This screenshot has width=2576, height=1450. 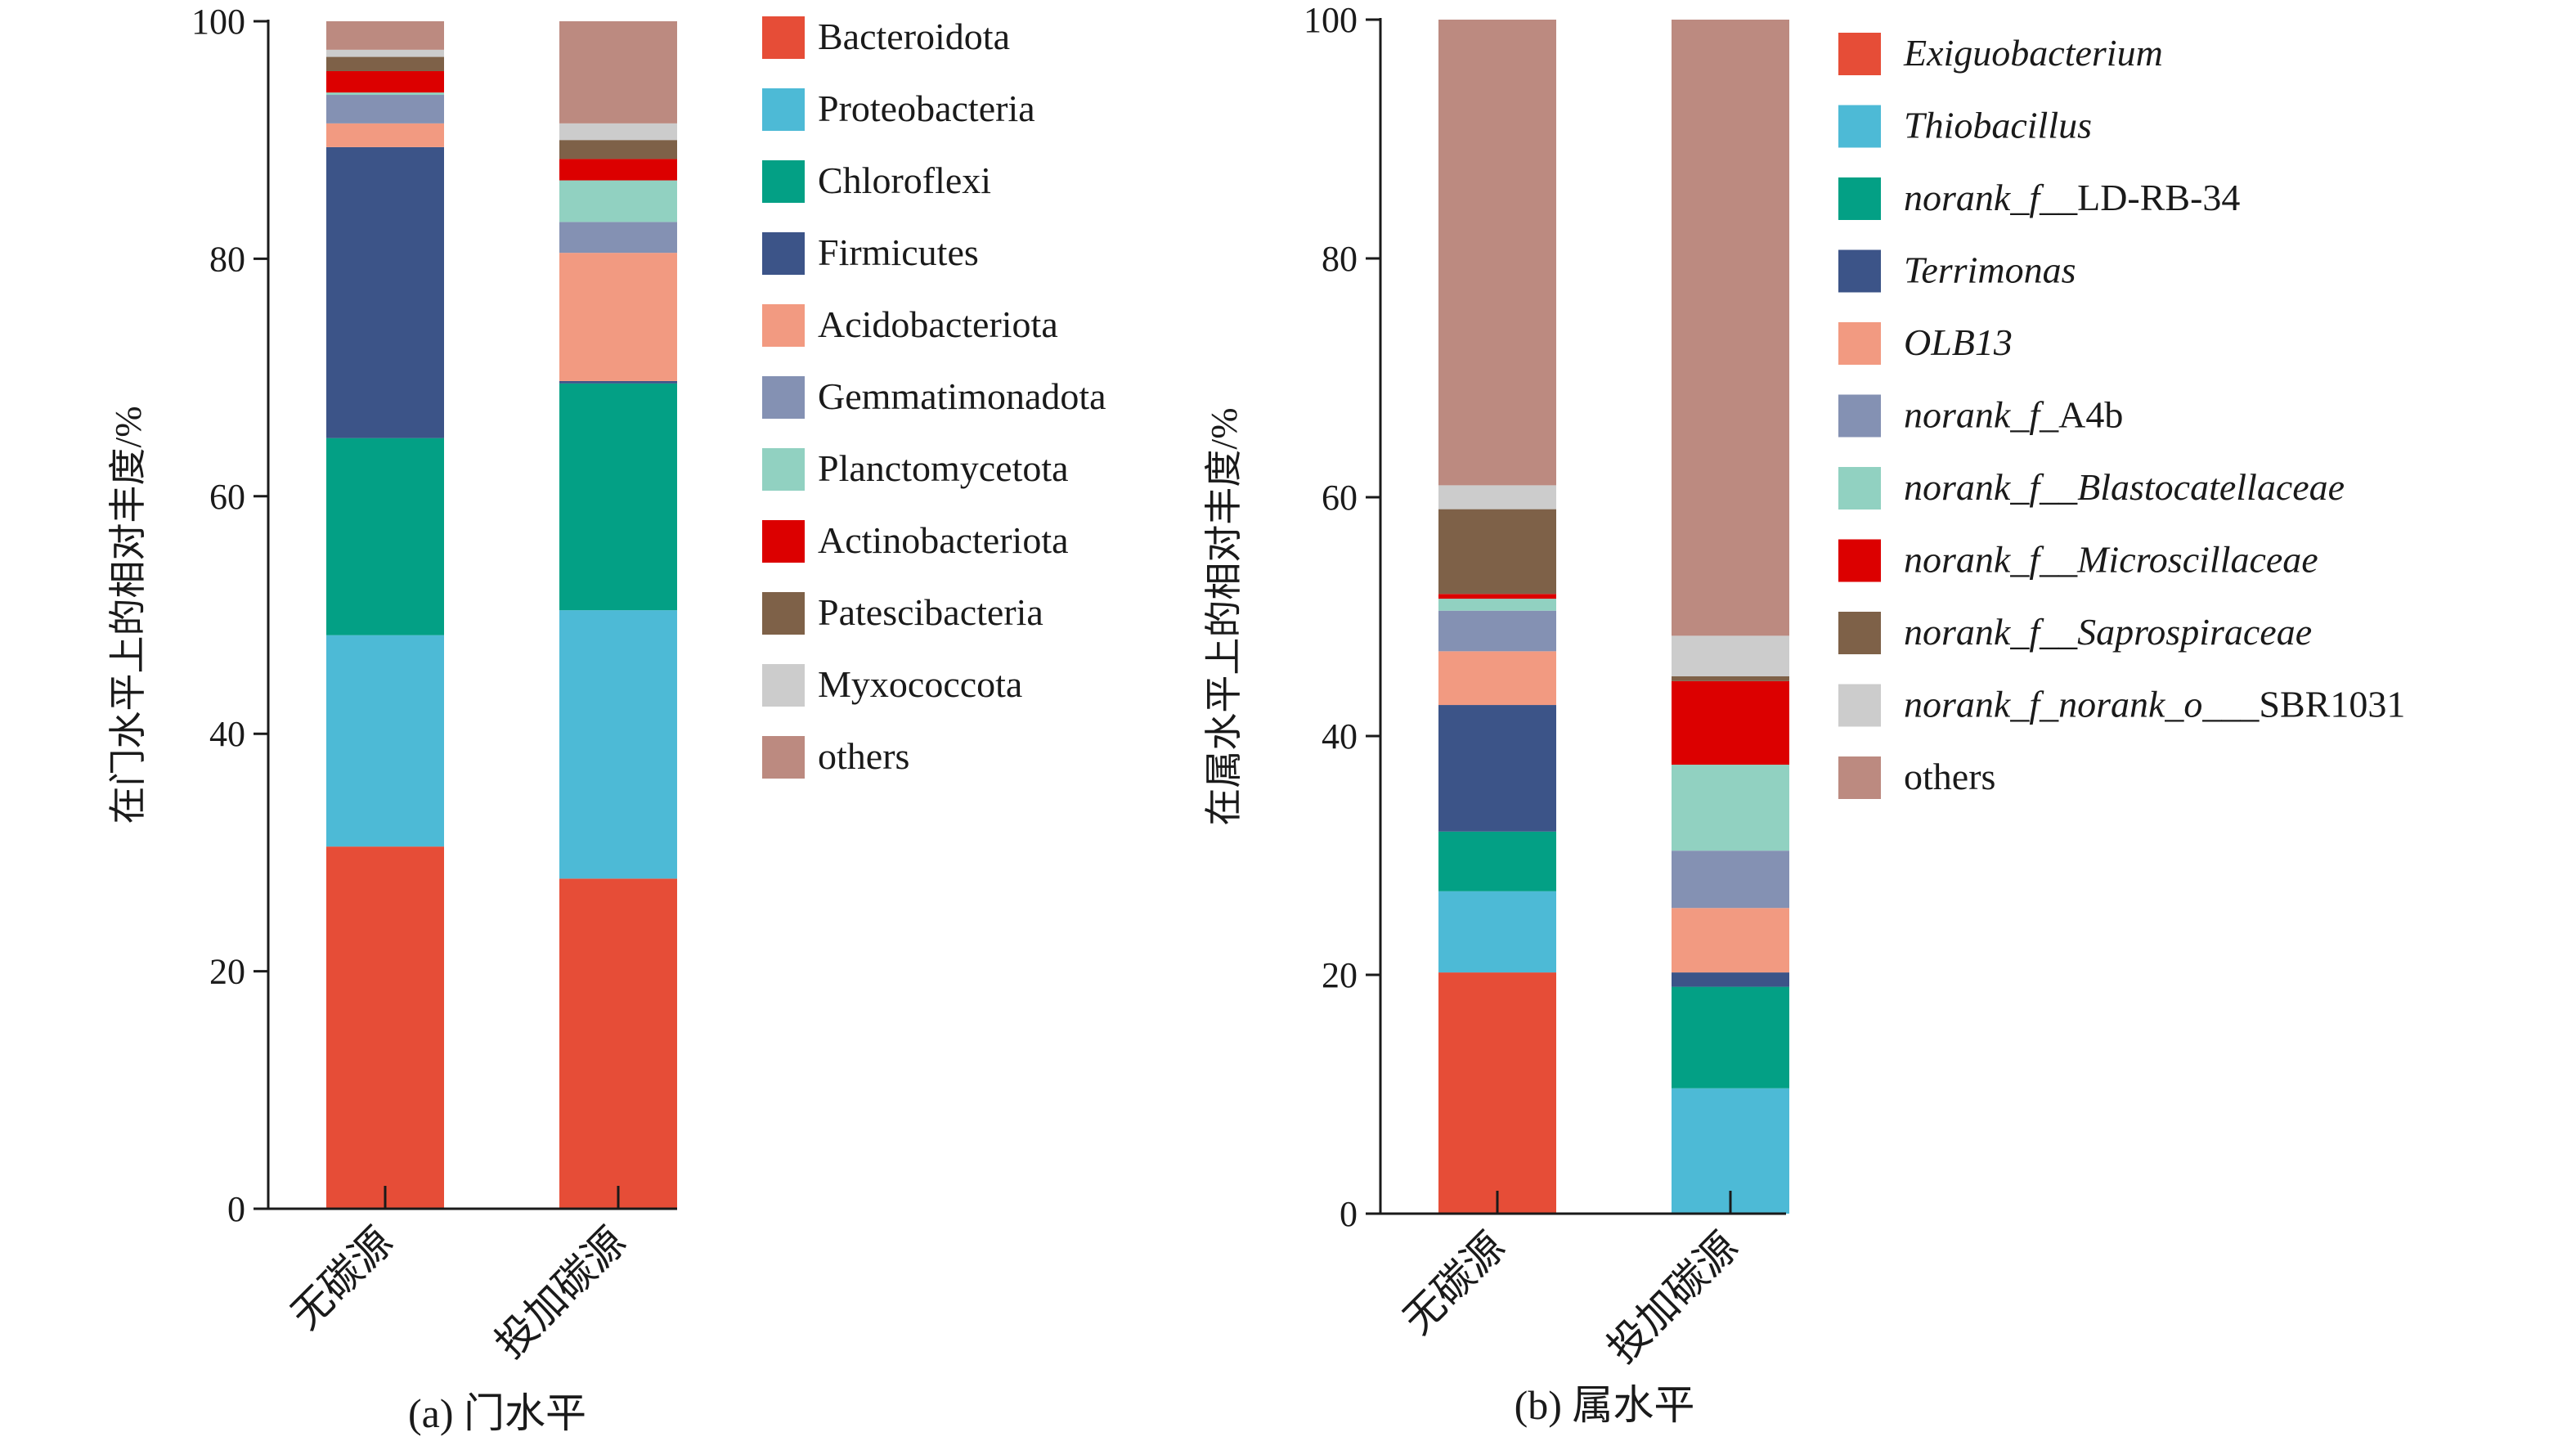 I want to click on legend-label: norank_f__Blastocatellaceae, so click(x=2124, y=487).